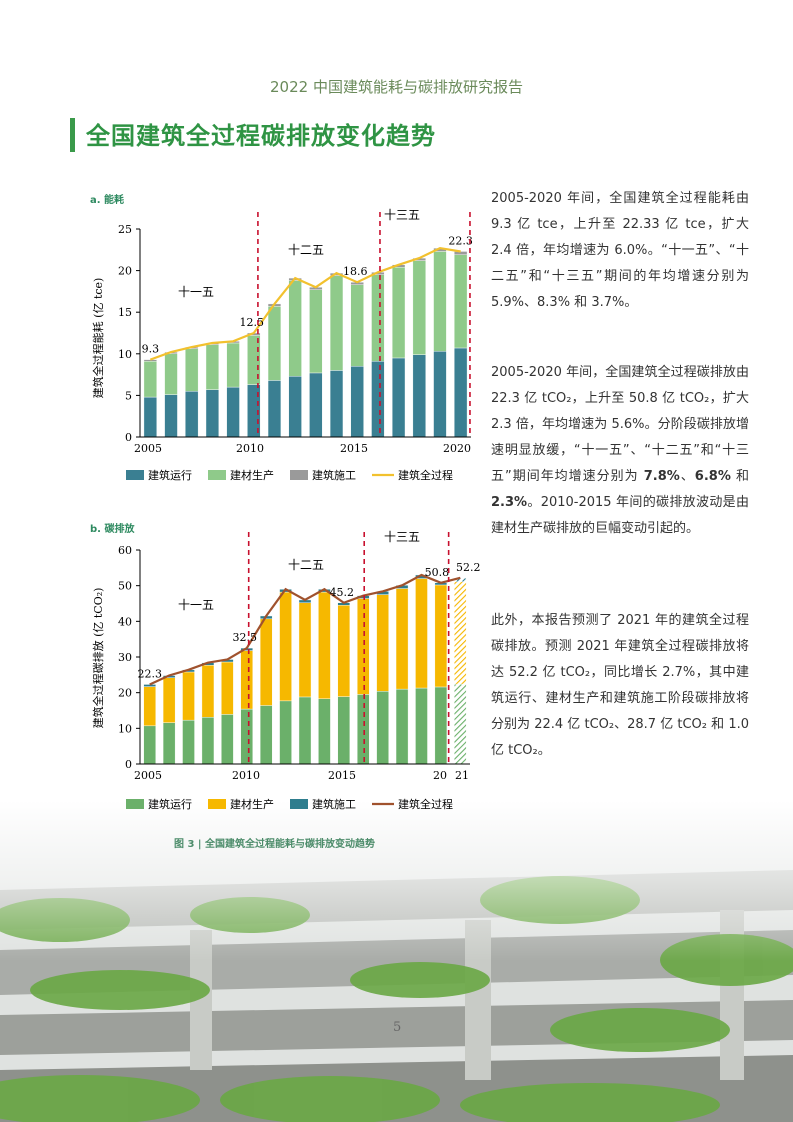 Image resolution: width=793 pixels, height=1122 pixels. I want to click on y-tick-label: 60, so click(125, 550).